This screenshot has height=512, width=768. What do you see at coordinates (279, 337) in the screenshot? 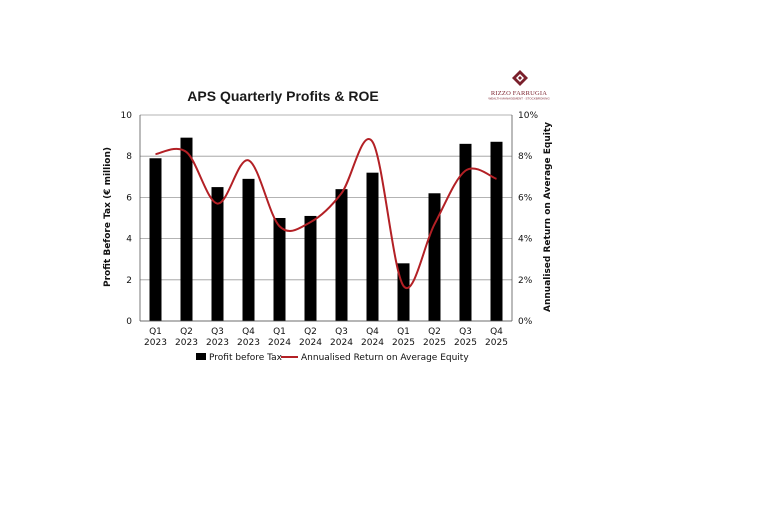
I see `x-tick-label: Q1 2024` at bounding box center [279, 337].